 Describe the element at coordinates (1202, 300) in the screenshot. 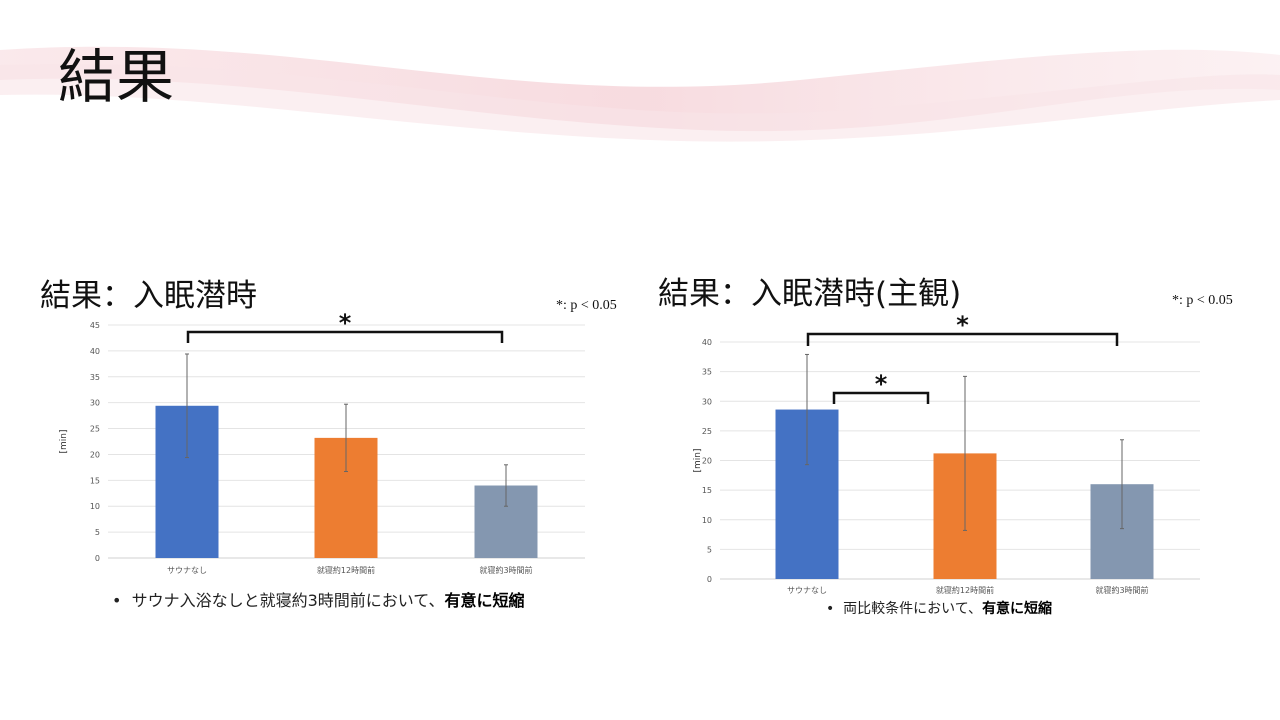

I see `right-significance-note: *: p < 0.05` at that location.